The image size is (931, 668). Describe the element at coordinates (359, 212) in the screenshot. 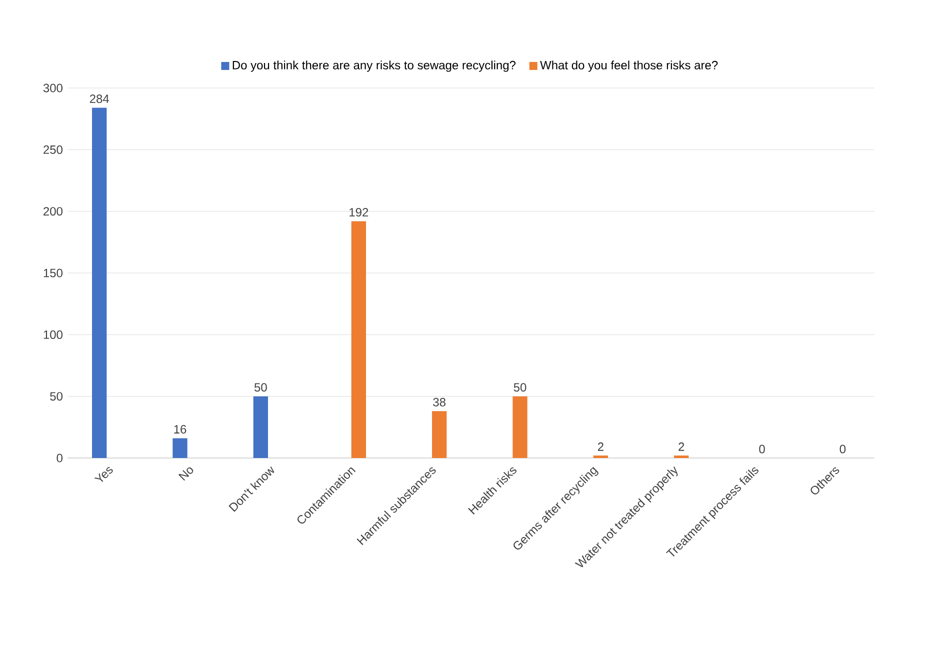

I see `data-label: 192` at that location.